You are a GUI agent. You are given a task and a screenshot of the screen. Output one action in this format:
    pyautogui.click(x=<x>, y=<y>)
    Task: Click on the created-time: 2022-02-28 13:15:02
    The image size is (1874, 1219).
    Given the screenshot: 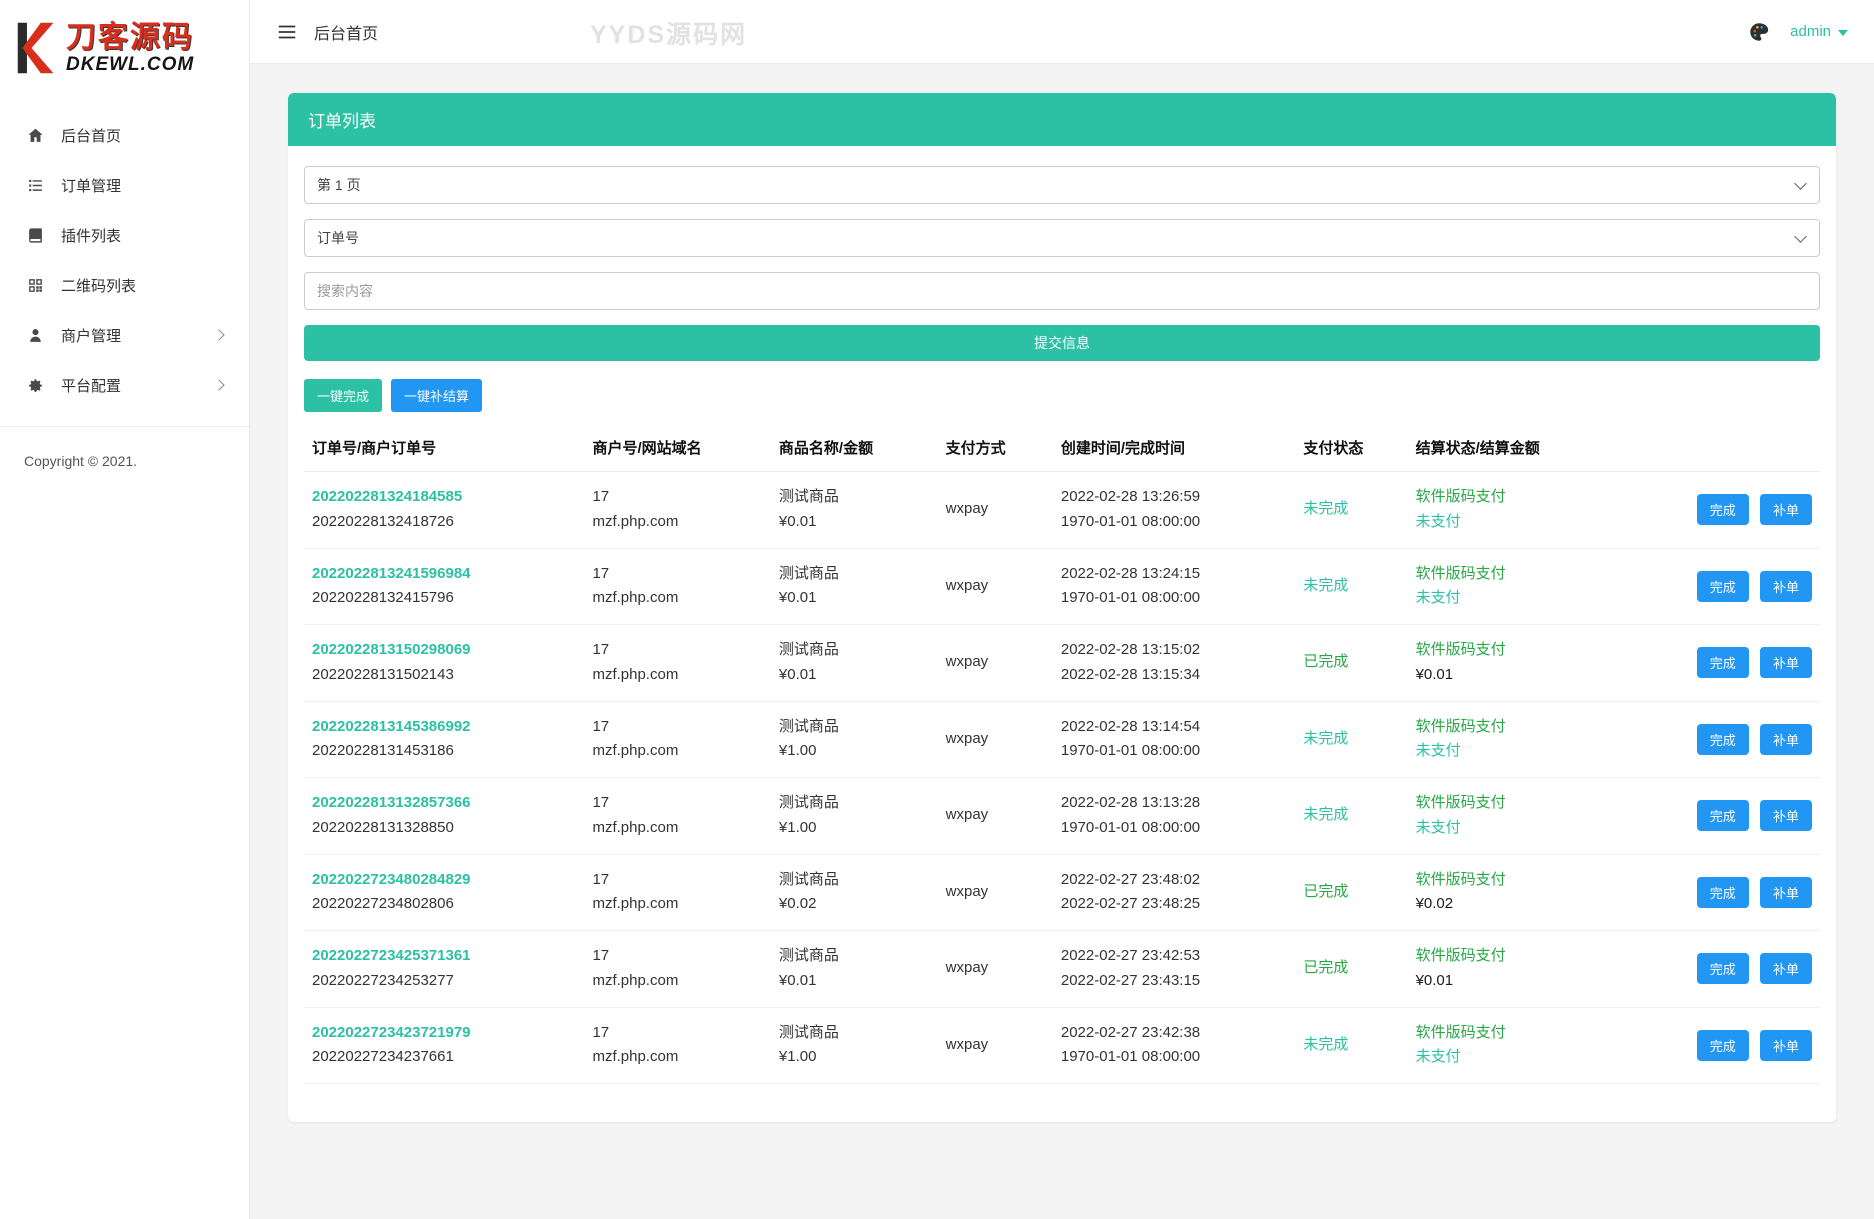 What is the action you would take?
    pyautogui.click(x=1130, y=649)
    